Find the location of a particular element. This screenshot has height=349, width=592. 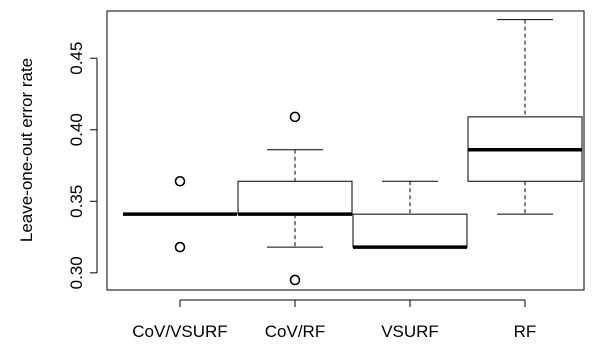

y-axis: 0.30 0.35 0.40 0.45 is located at coordinates (82, 165).